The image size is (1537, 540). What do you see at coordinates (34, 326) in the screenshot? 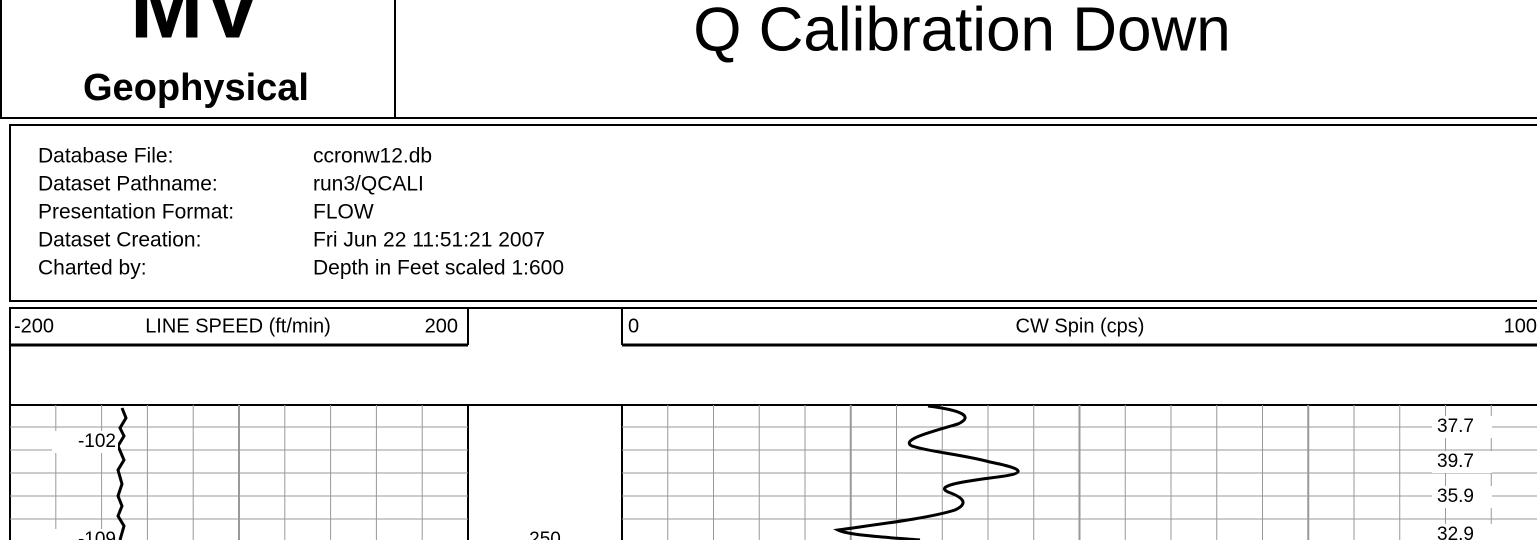
I see `left-min: -200` at bounding box center [34, 326].